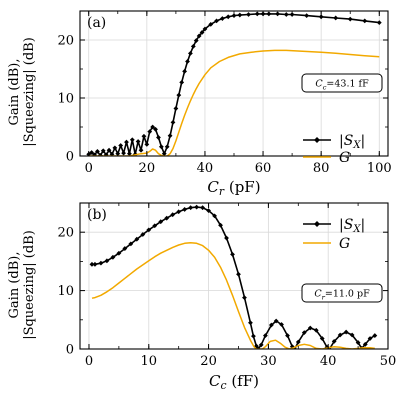 The image size is (406, 406). Describe the element at coordinates (321, 168) in the screenshot. I see `x-tick-label: 80` at that location.